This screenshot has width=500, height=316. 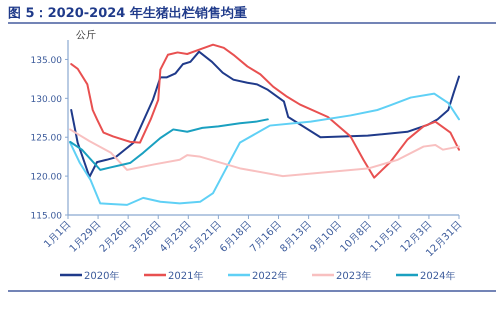 What do you see at coordinates (354, 276) in the screenshot?
I see `legend-label: 2023年` at bounding box center [354, 276].